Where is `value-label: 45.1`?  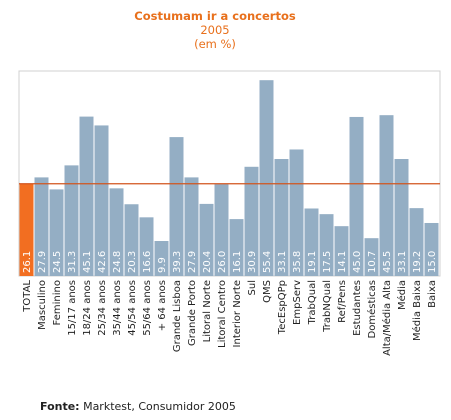
value-label: 45.1 is located at coordinates (87, 262).